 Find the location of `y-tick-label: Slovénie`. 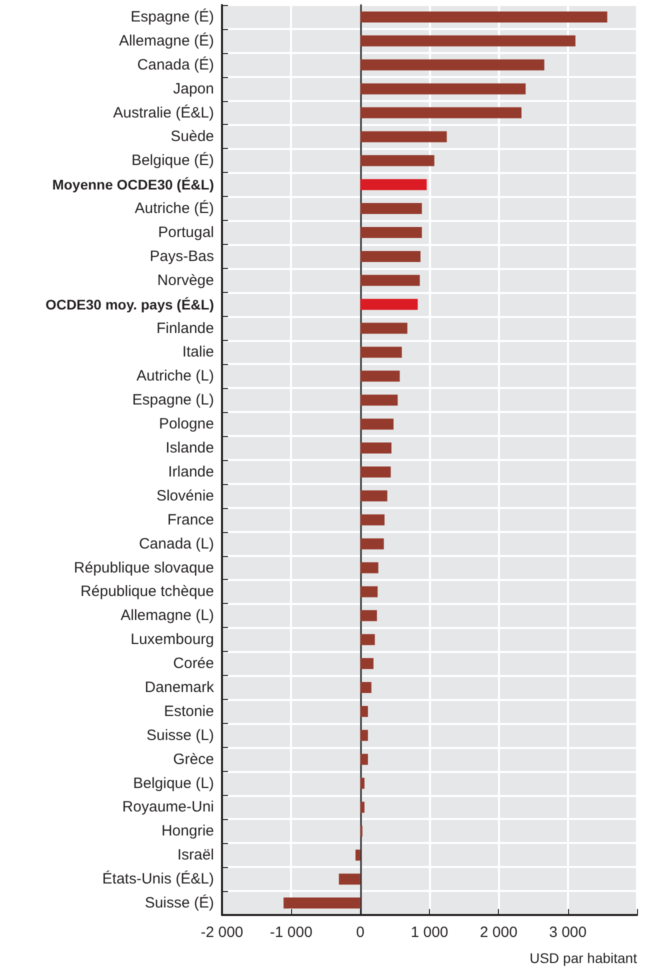

y-tick-label: Slovénie is located at coordinates (185, 495).